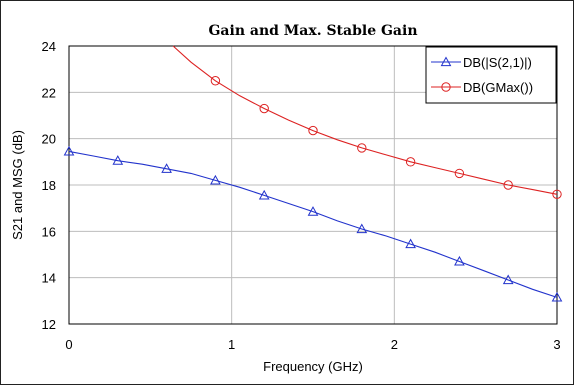  I want to click on y-tick-label: 22, so click(49, 92).